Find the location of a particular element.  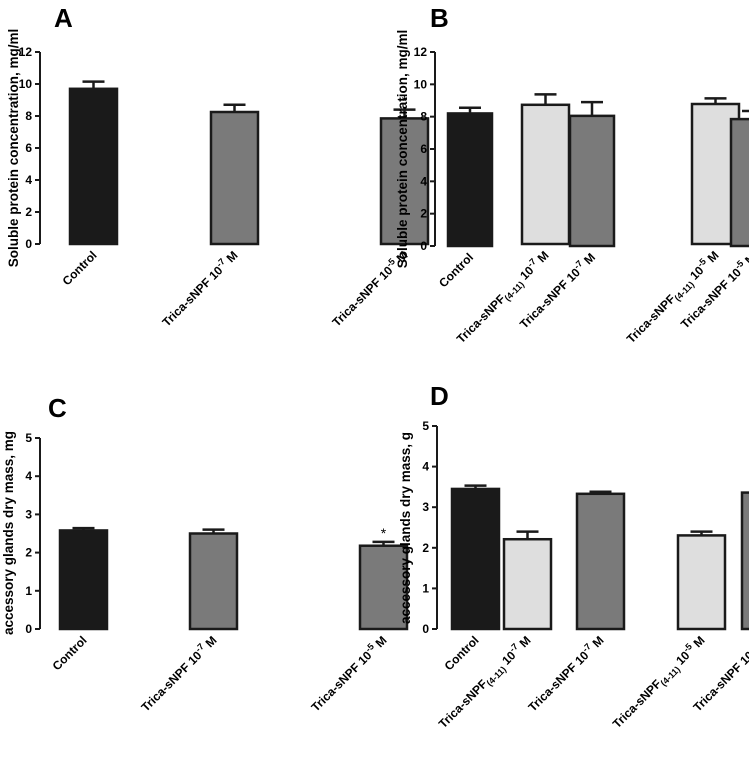

x-tick-label: Trica-sNPF(4-11) 10-7 M is located at coordinates (484, 682).